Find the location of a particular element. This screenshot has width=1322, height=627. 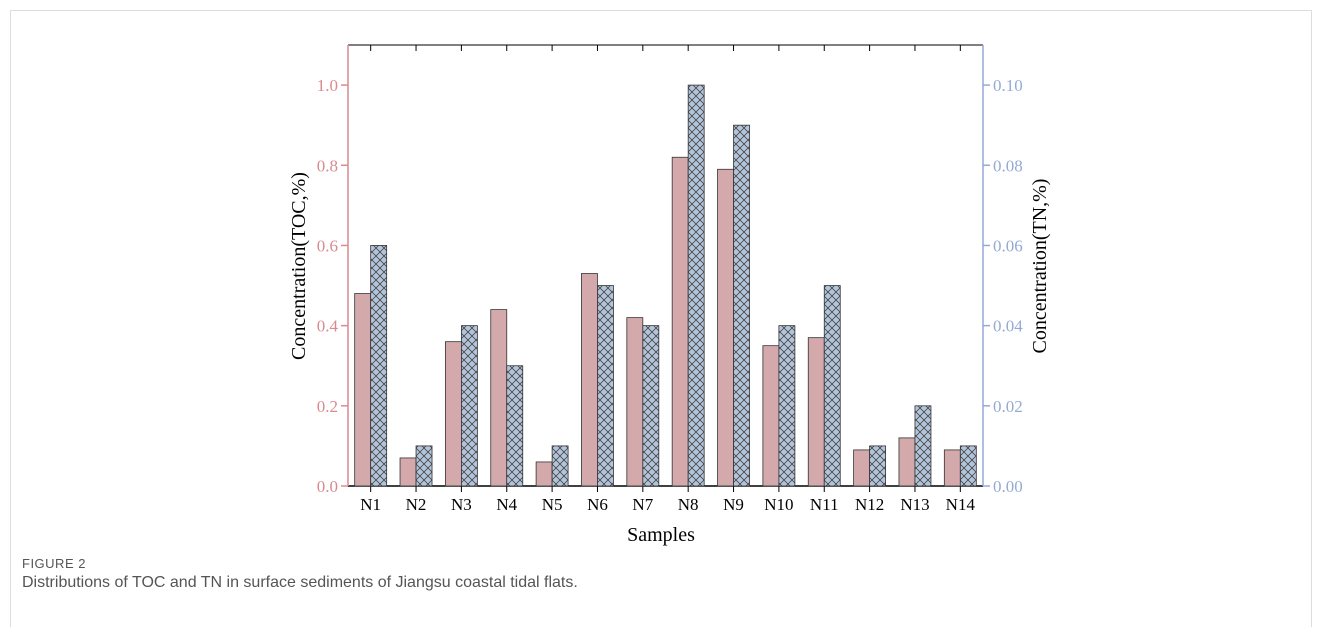

x-tick-label: N2 is located at coordinates (416, 504).